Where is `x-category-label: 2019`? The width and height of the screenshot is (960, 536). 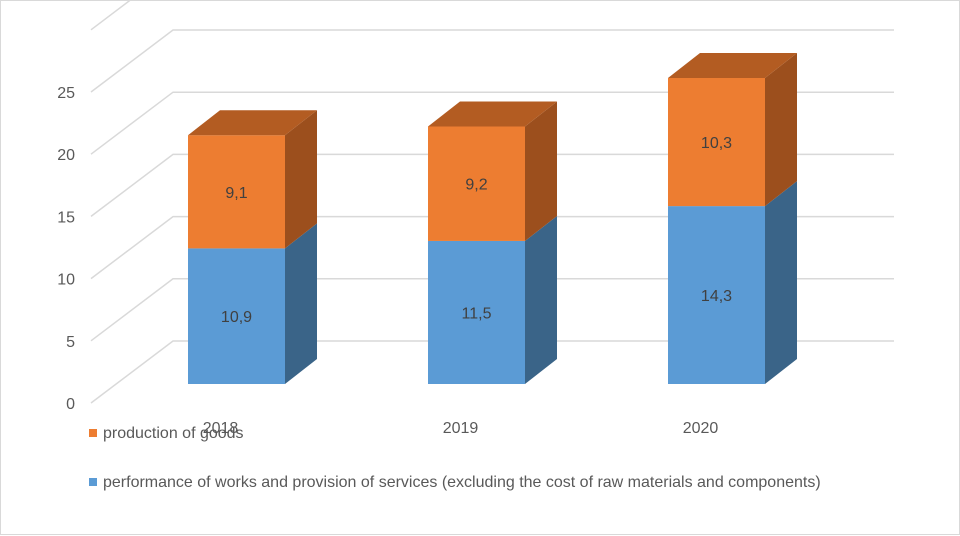 x-category-label: 2019 is located at coordinates (461, 428).